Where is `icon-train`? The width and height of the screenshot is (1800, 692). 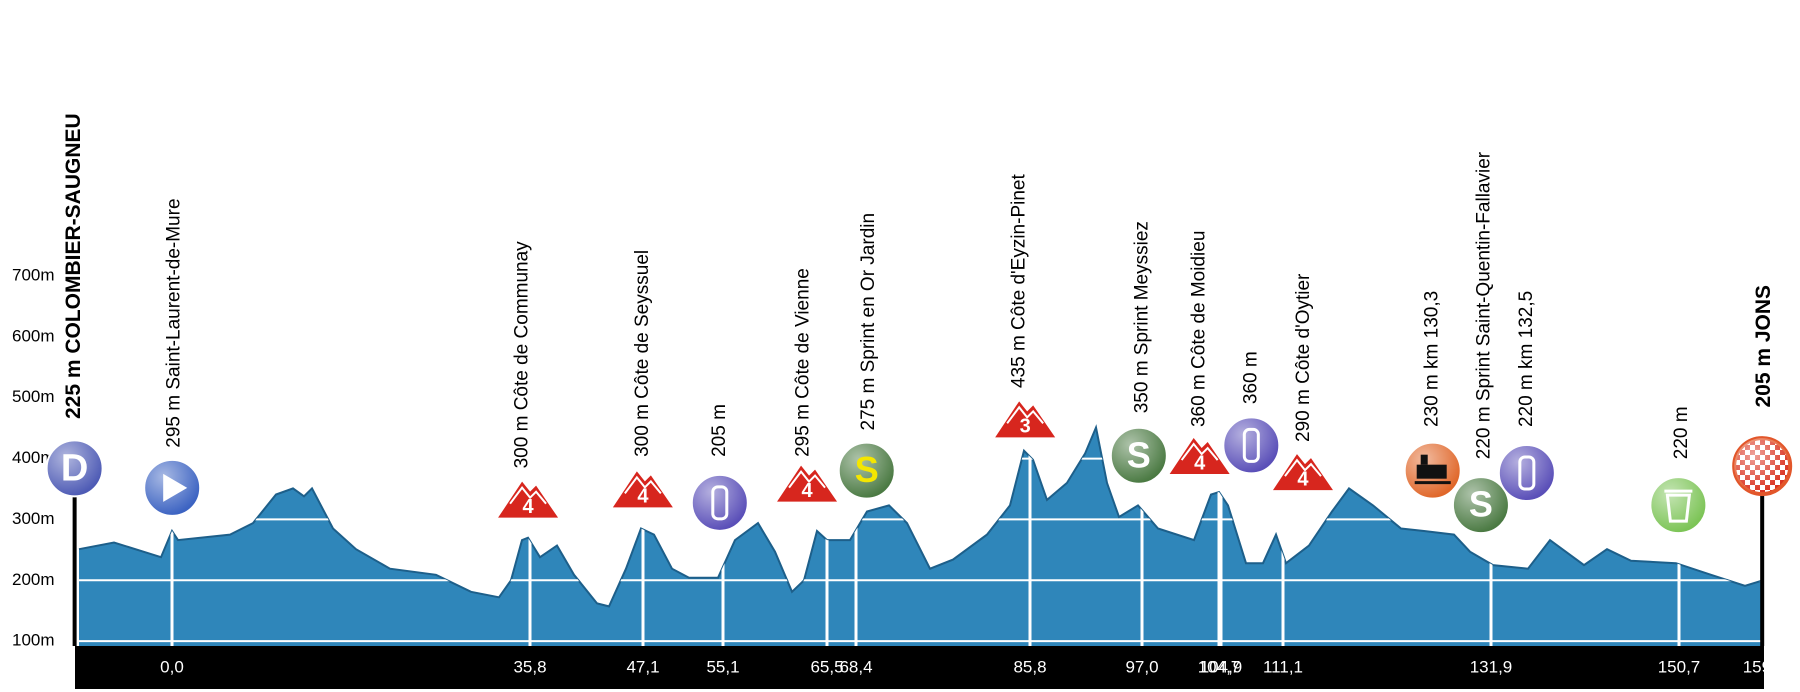
icon-train is located at coordinates (1431, 471).